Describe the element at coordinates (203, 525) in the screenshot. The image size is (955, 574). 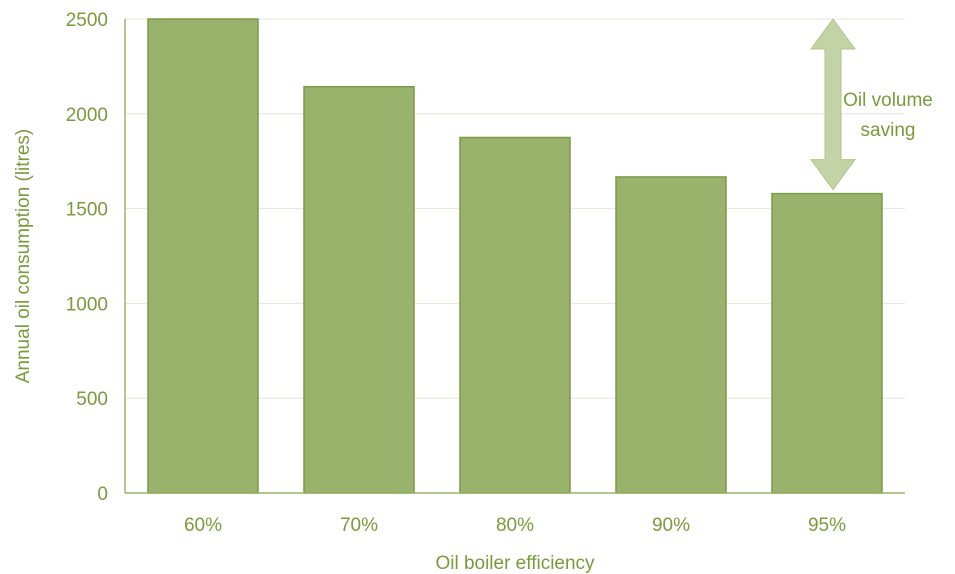
I see `x-tick-label: 60%` at that location.